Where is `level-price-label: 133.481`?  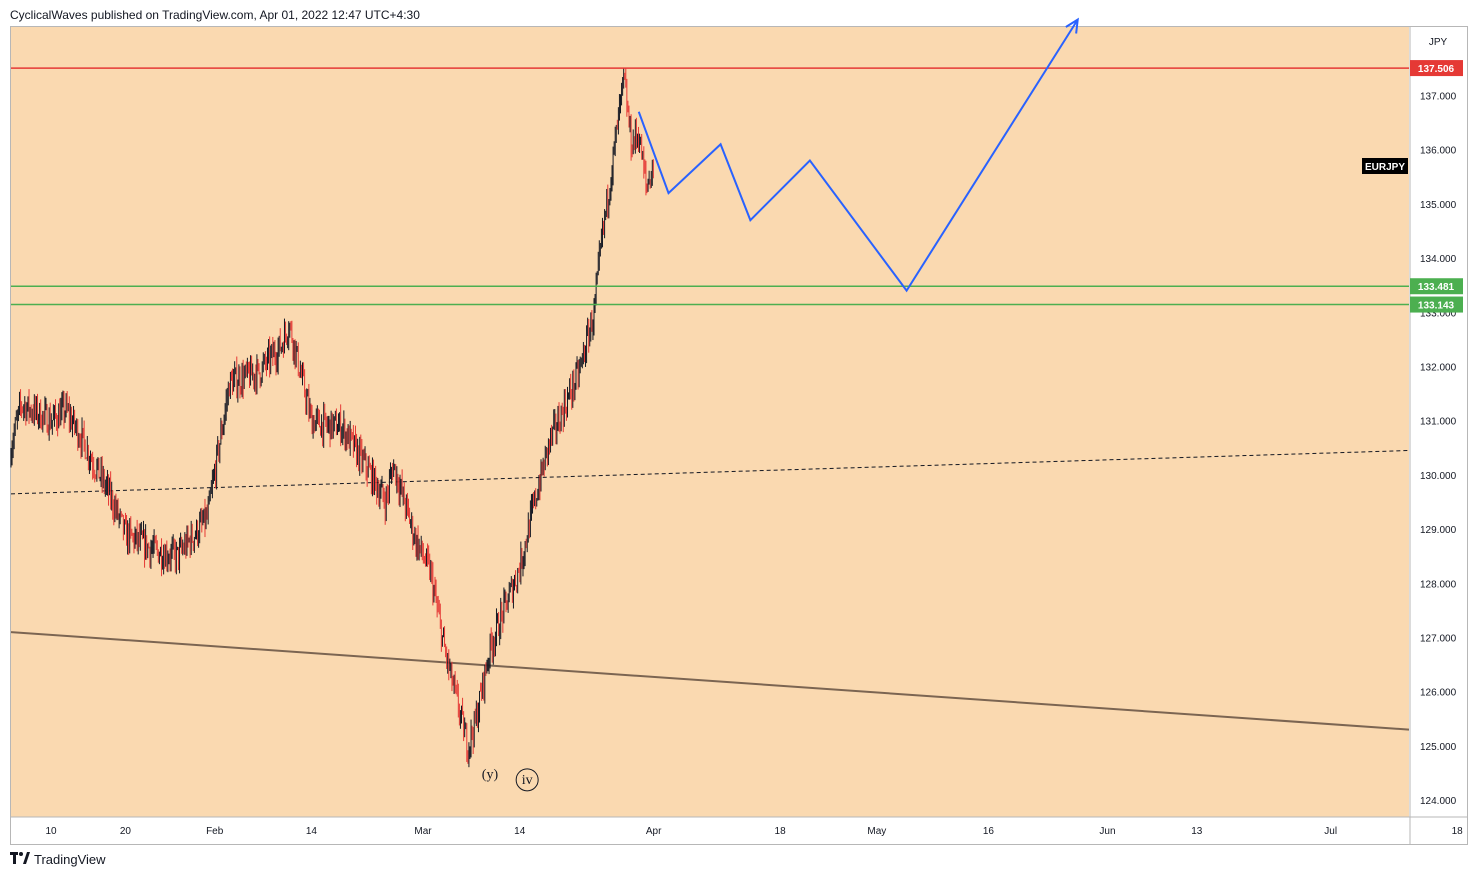
level-price-label: 133.481 is located at coordinates (1436, 287).